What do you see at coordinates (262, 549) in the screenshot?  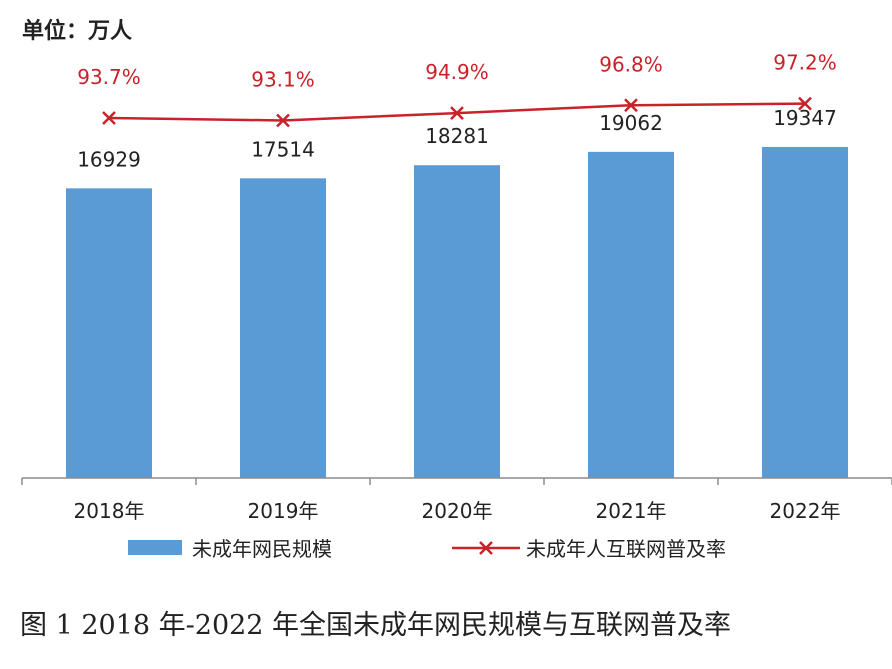 I see `legend-bar-label: 未成年网民规模` at bounding box center [262, 549].